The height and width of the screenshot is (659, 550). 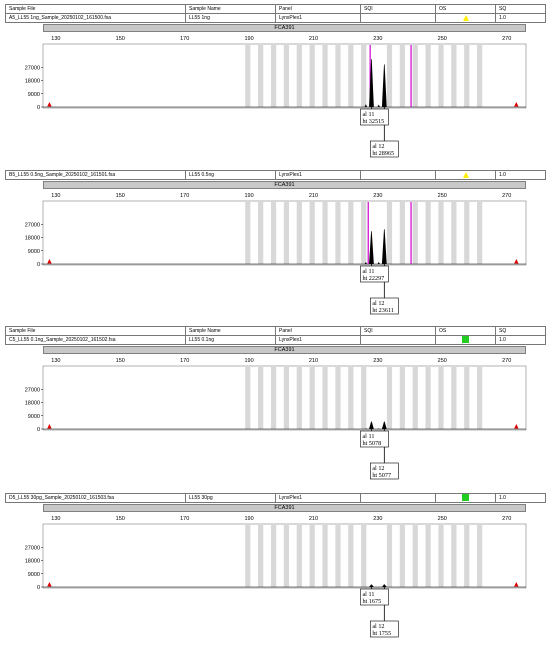 I want to click on x-tick-label: 170, so click(x=184, y=361).